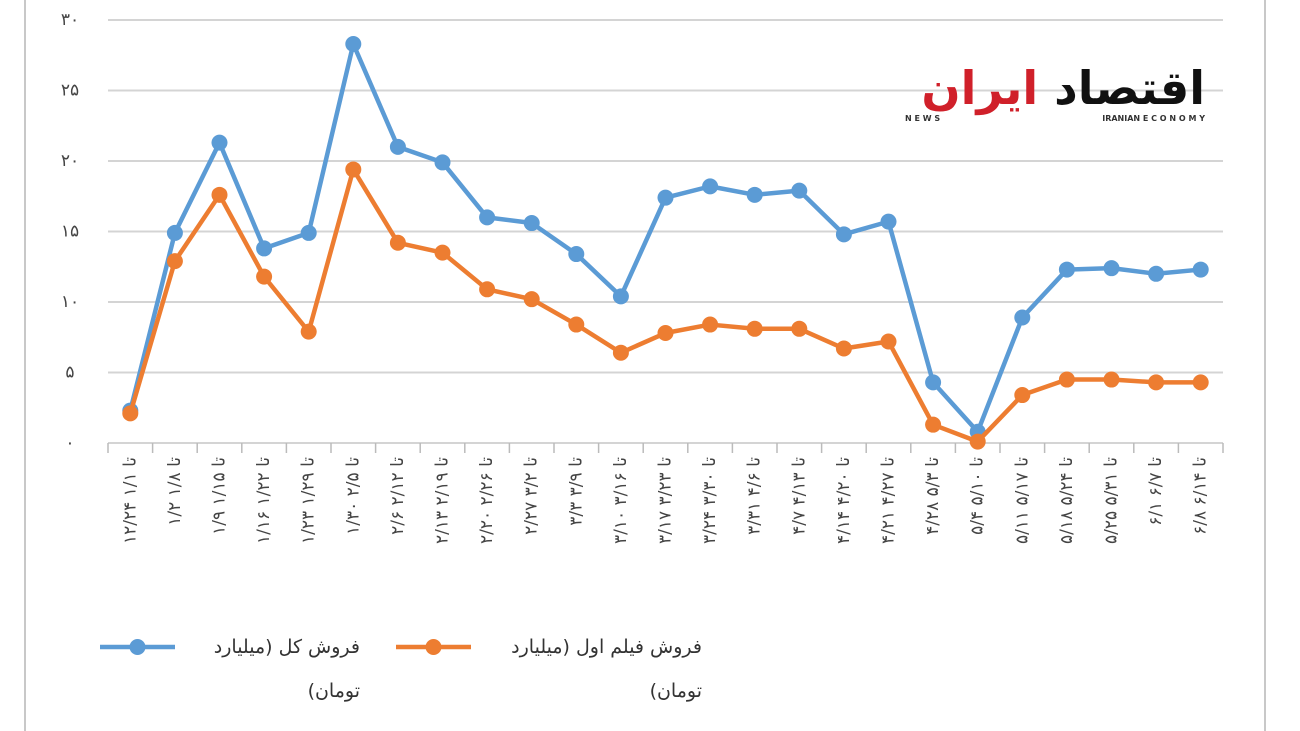 This screenshot has height=731, width=1300. I want to click on y-tick-label: ۳۰, so click(70, 20).